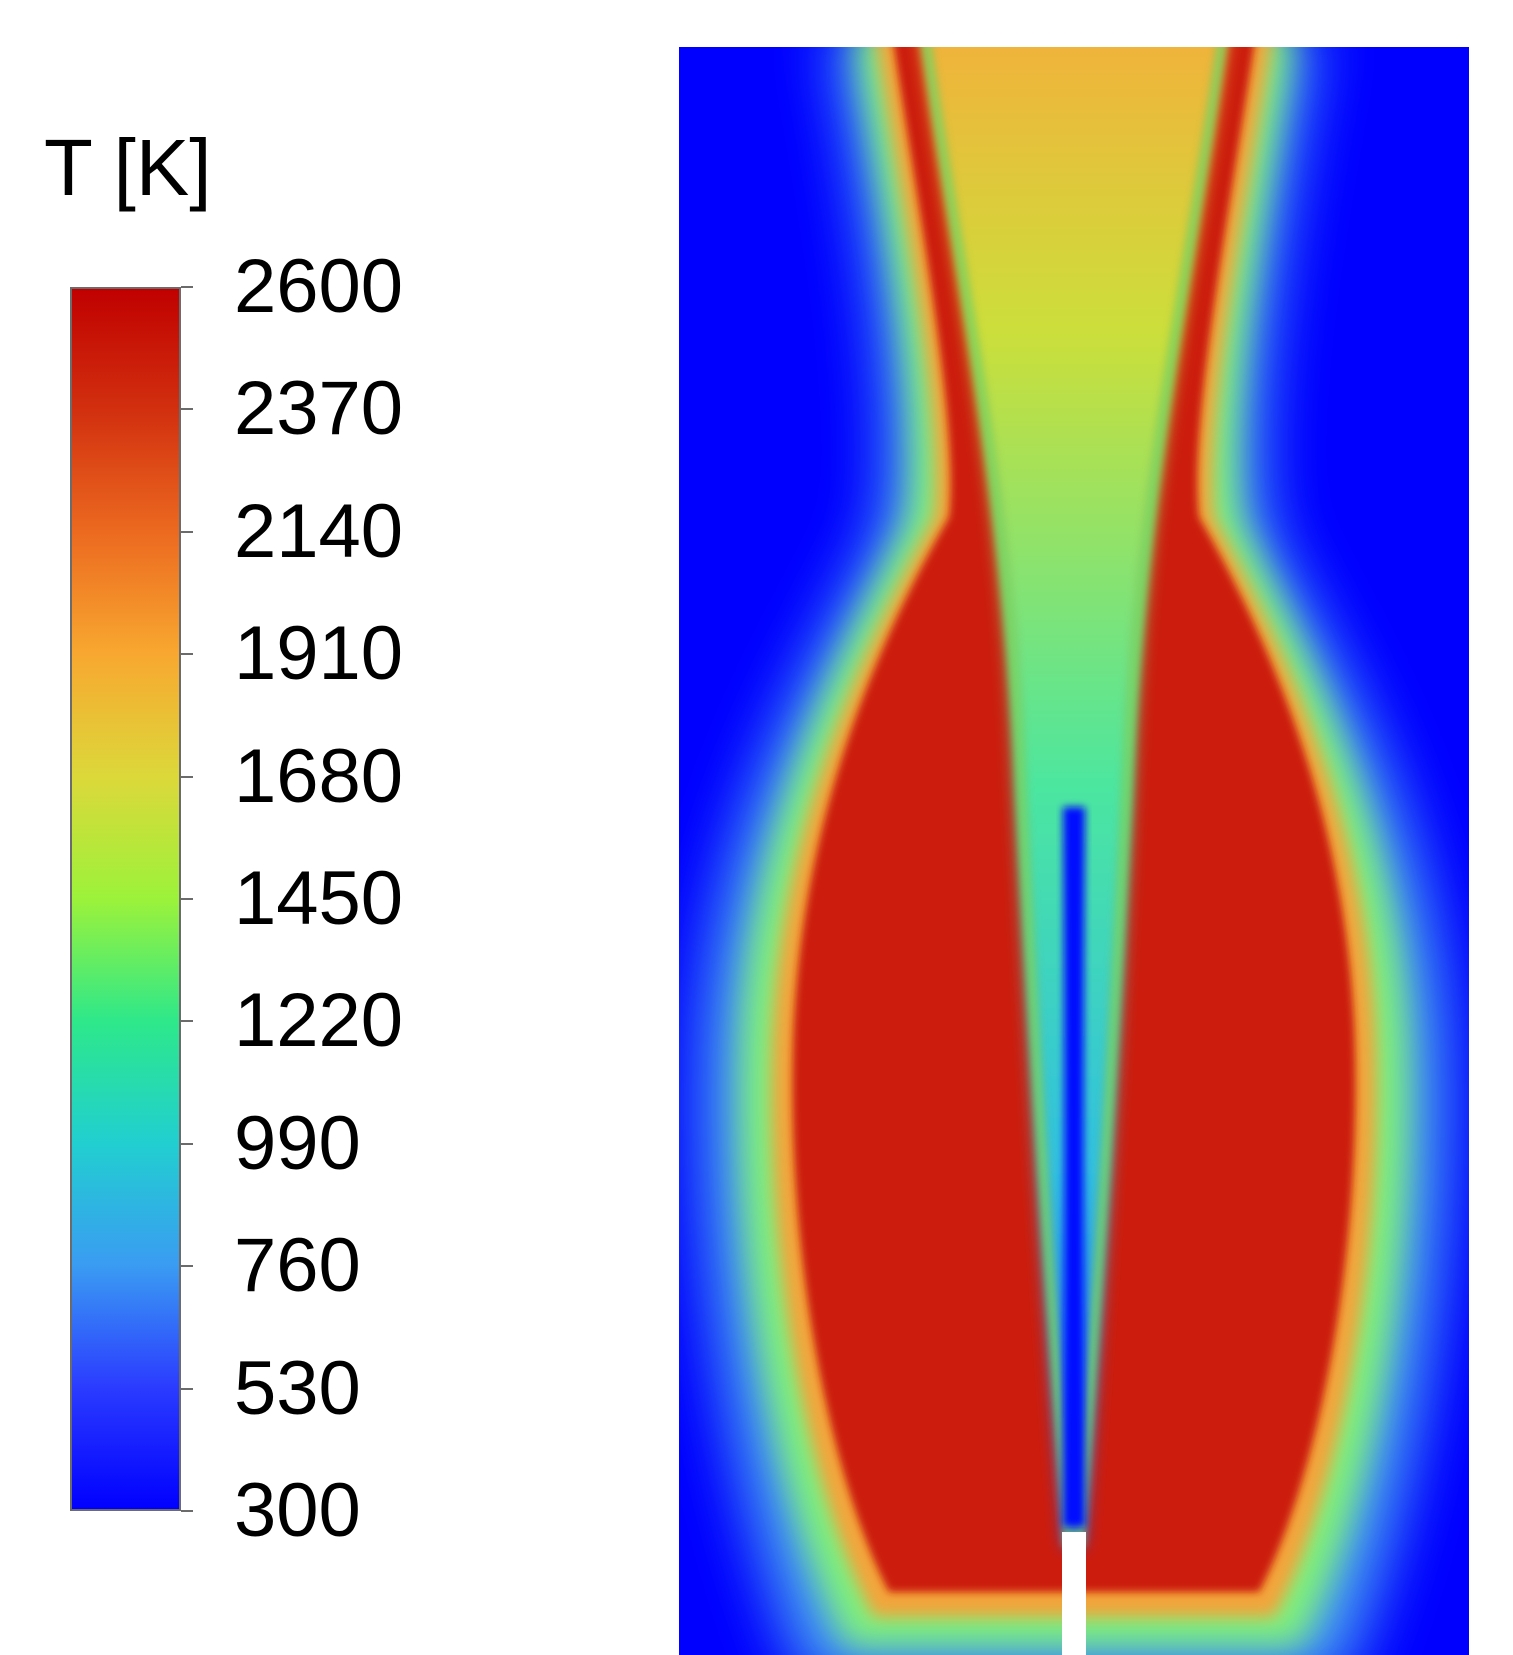 Image resolution: width=1513 pixels, height=1655 pixels. I want to click on colorbar-tick-label: 2140, so click(319, 531).